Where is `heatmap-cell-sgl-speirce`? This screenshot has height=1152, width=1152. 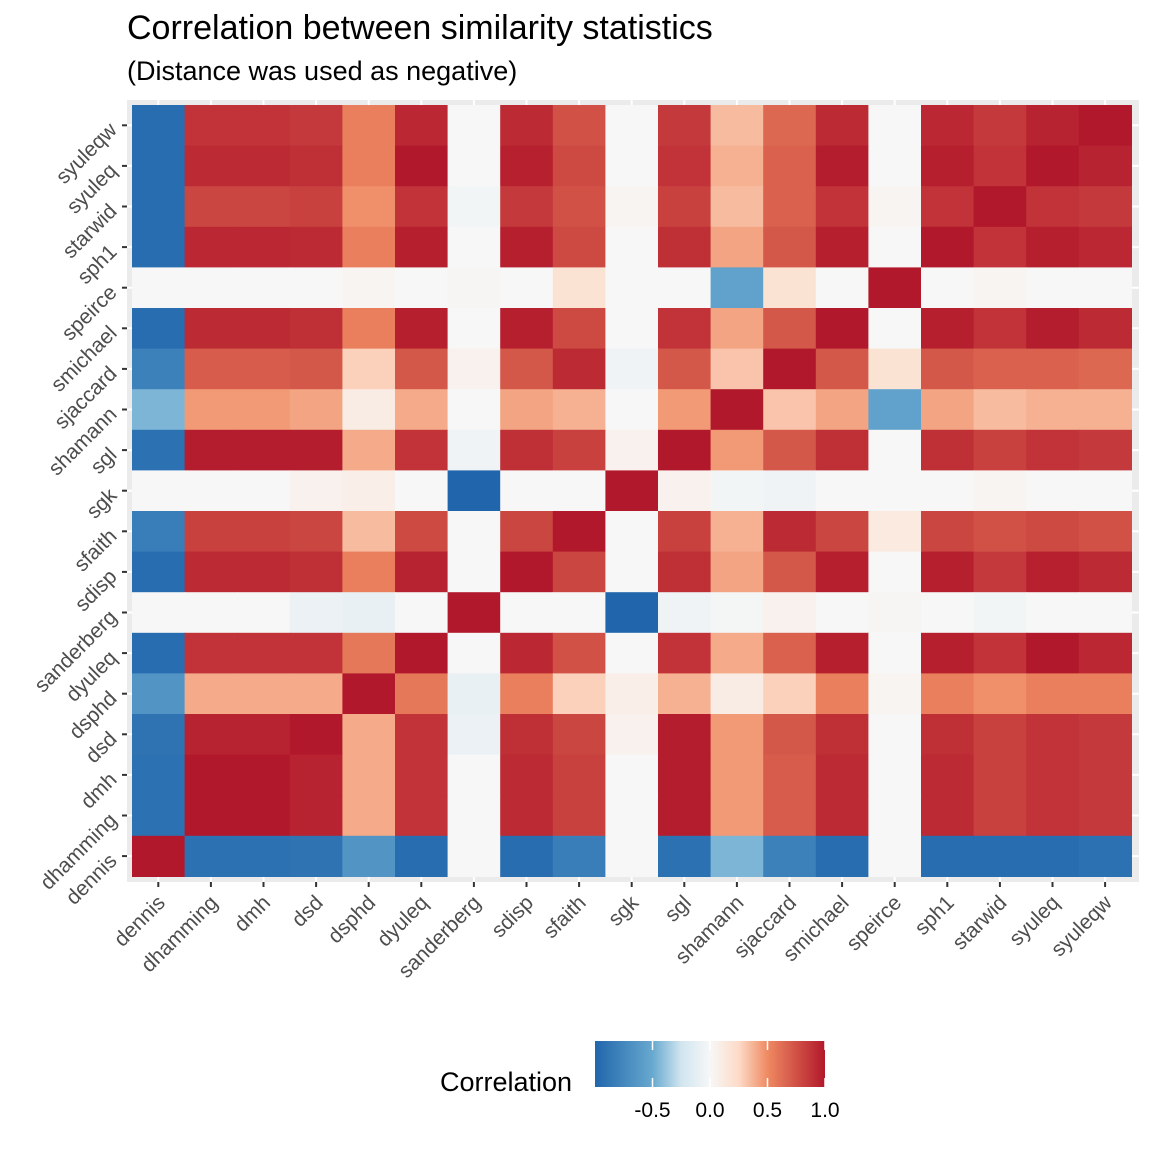 heatmap-cell-sgl-speirce is located at coordinates (895, 450).